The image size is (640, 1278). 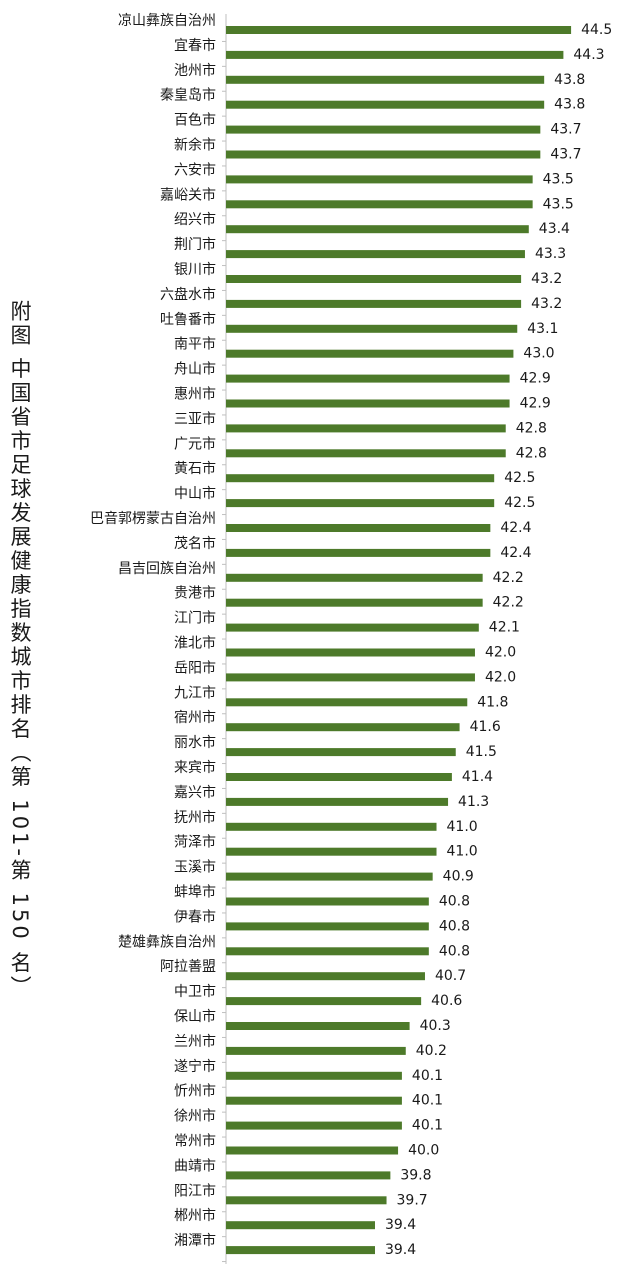 What do you see at coordinates (195, 867) in the screenshot?
I see `category-label: 玉溪市` at bounding box center [195, 867].